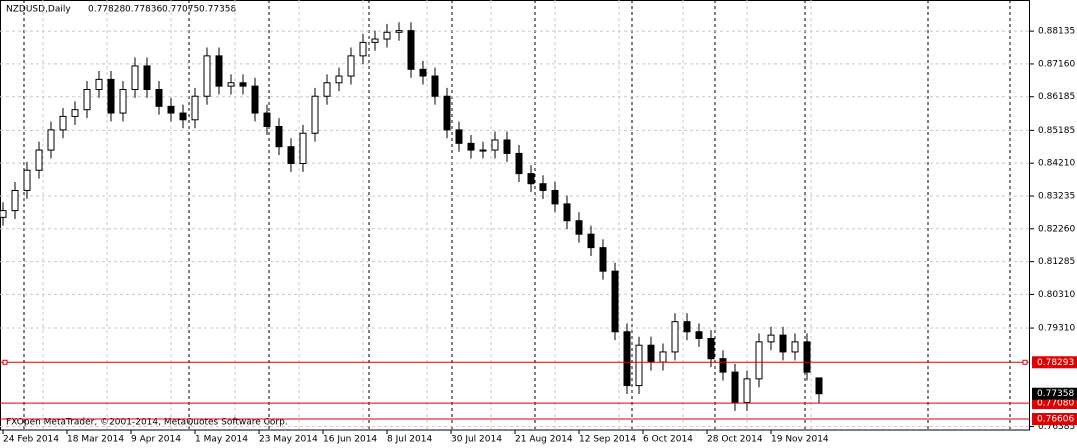 The height and width of the screenshot is (448, 1077). I want to click on x-tick-label: 18 Mar 2014, so click(95, 440).